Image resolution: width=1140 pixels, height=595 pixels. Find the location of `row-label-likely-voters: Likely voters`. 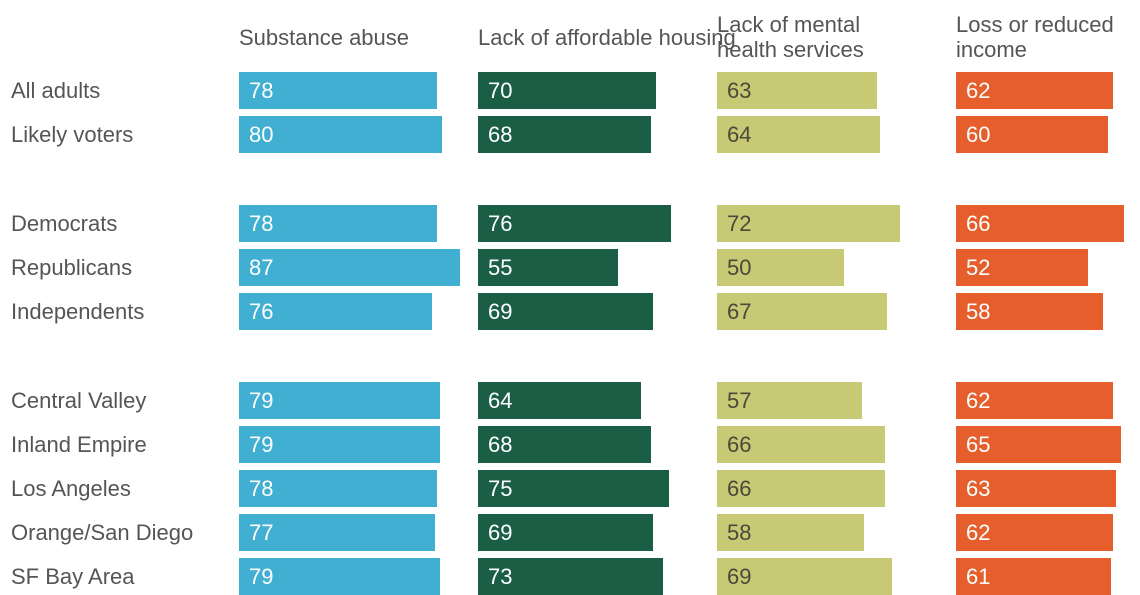

row-label-likely-voters: Likely voters is located at coordinates (72, 134).